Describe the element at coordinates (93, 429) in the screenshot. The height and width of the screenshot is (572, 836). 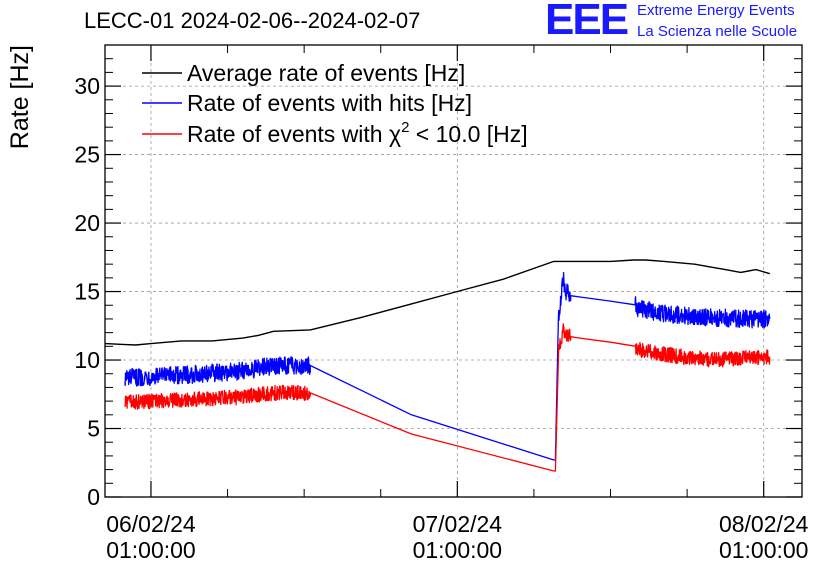
I see `y-tick-label: 5` at that location.